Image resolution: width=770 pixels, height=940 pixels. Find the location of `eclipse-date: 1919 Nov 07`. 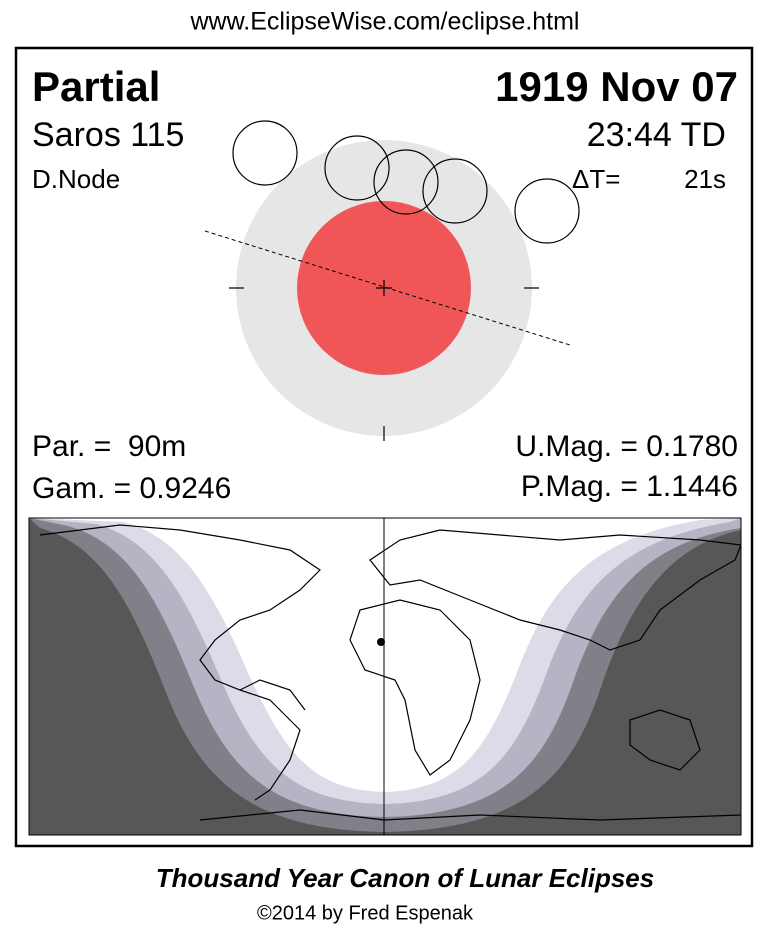

eclipse-date: 1919 Nov 07 is located at coordinates (616, 86).